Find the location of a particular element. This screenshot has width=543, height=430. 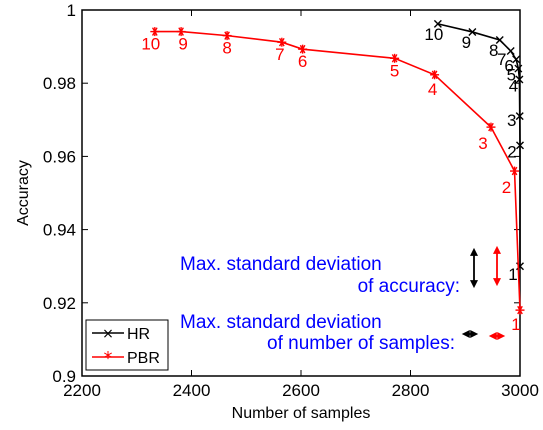

point-label-hr: 7 is located at coordinates (501, 59).